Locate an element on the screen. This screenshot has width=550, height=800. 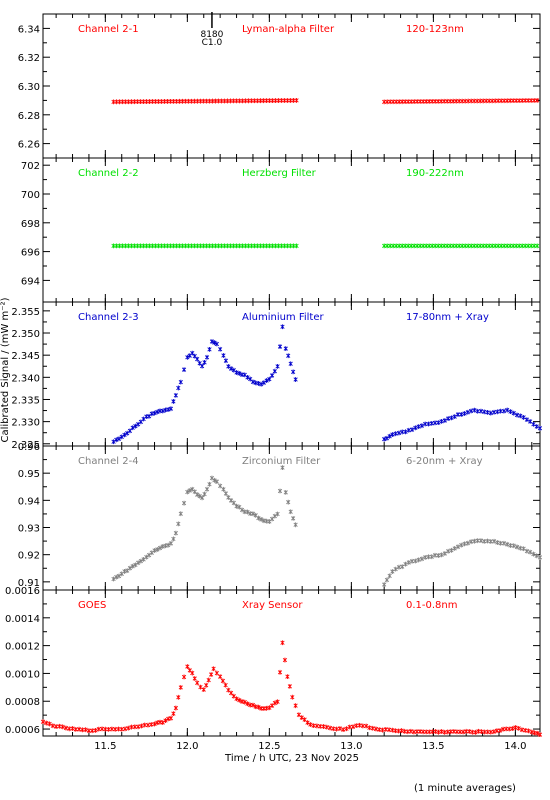
y-tick-label: 6.26 is located at coordinates (29, 145).